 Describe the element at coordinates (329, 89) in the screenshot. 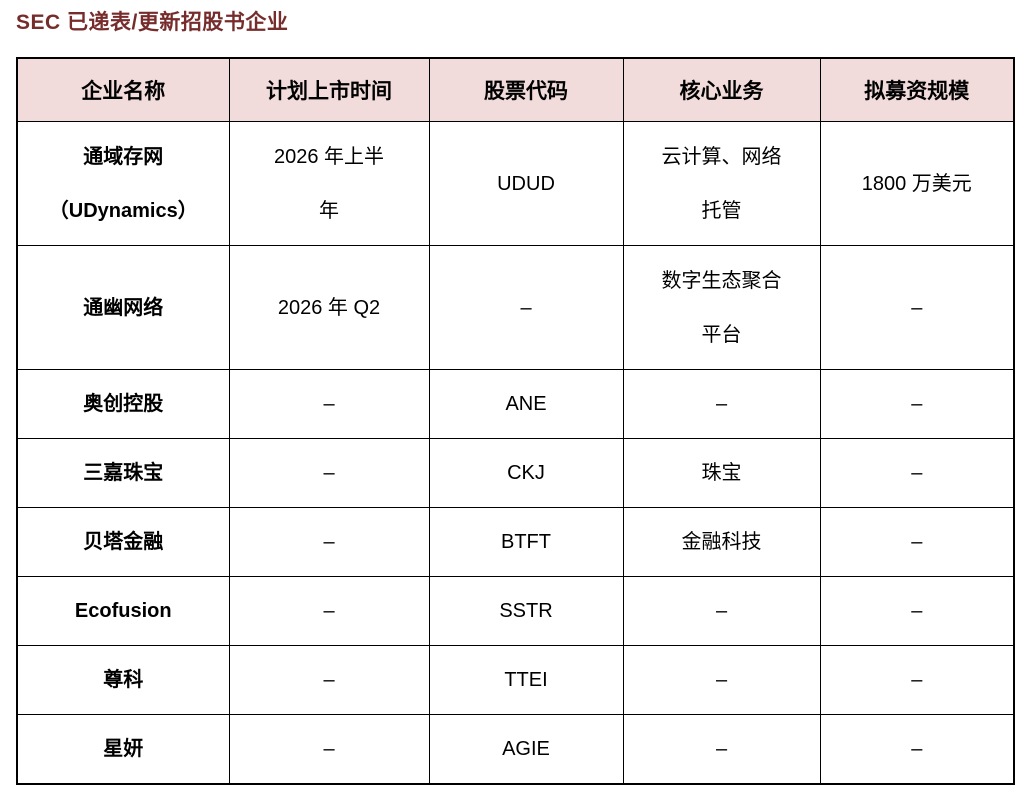

I see `column-header-listing-time: 计划上市时间` at that location.